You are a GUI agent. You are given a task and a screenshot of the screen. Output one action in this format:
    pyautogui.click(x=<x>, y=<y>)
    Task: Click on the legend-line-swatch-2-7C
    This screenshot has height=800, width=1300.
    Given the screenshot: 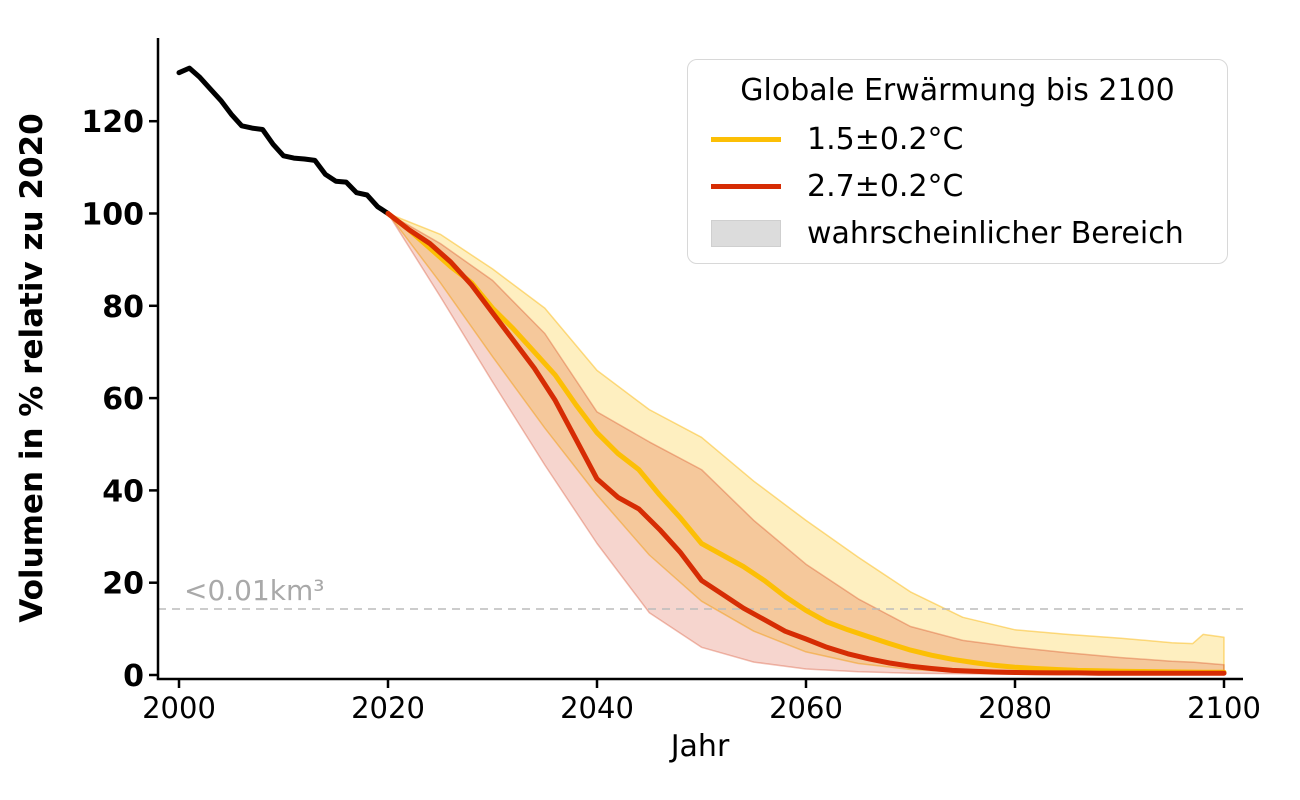 What is the action you would take?
    pyautogui.click(x=746, y=186)
    